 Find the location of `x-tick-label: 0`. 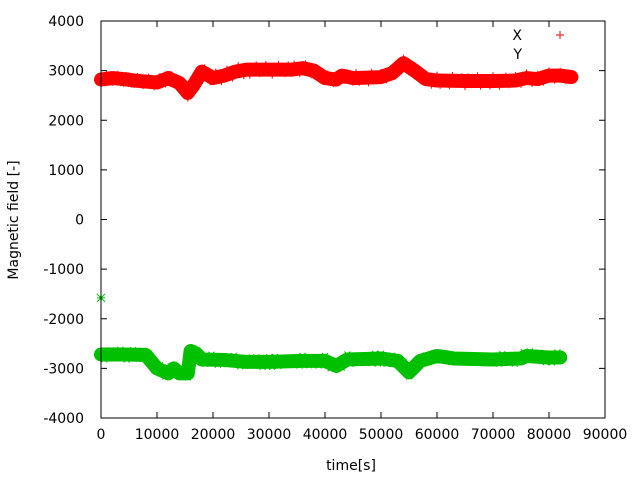

x-tick-label: 0 is located at coordinates (101, 435).